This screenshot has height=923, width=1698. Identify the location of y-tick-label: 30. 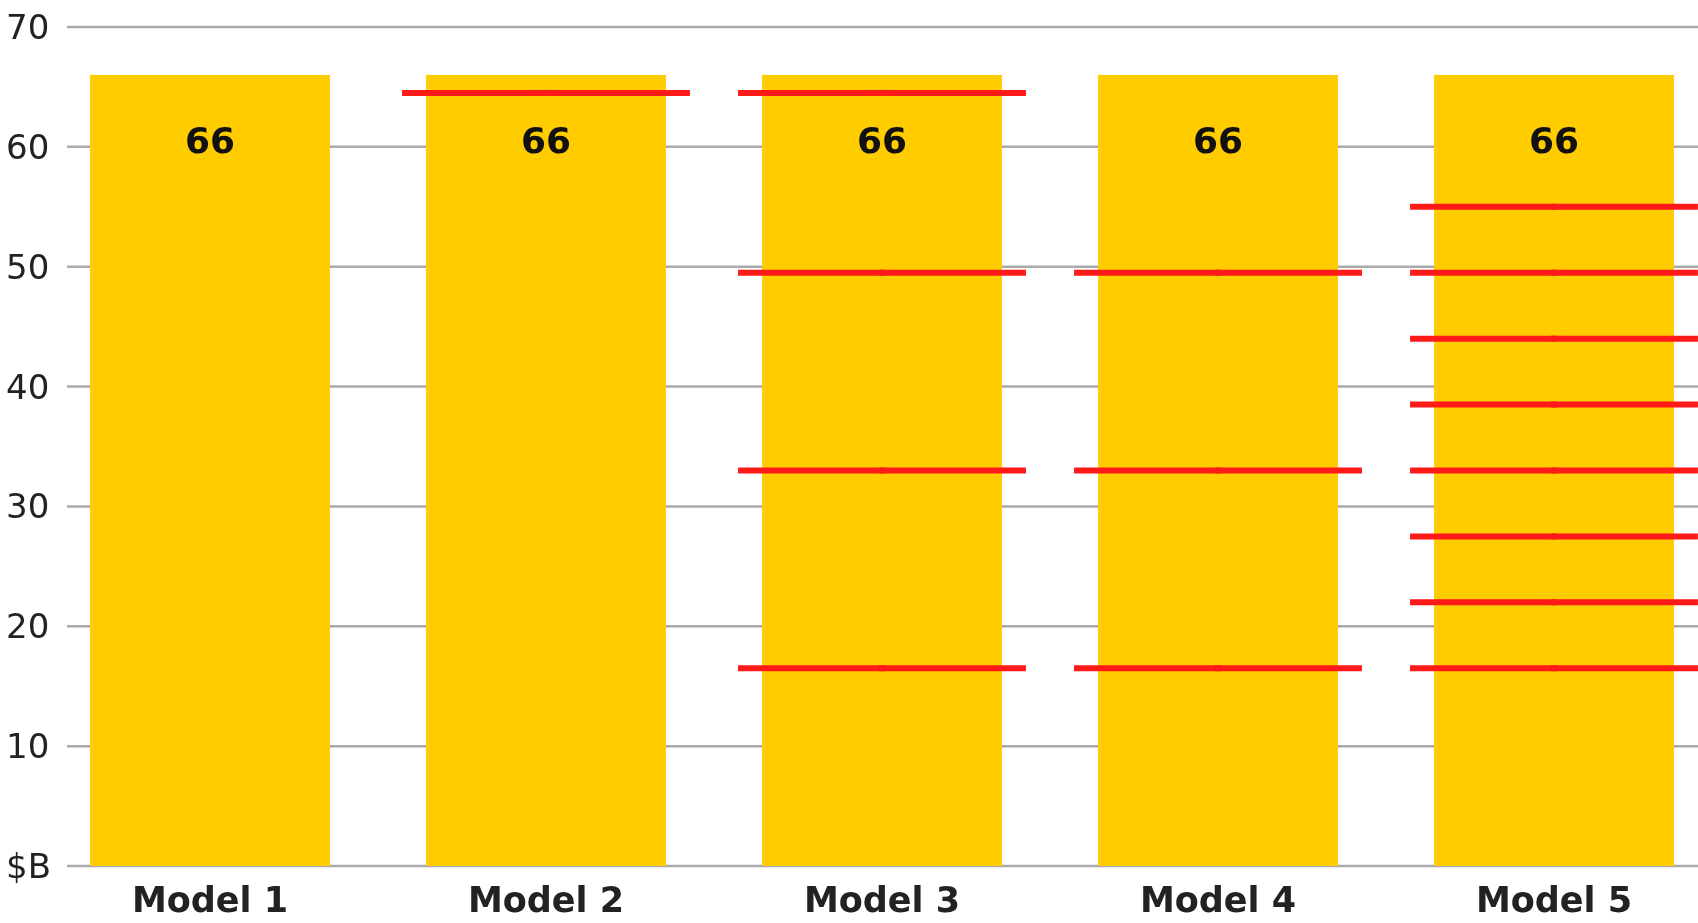
(28, 506).